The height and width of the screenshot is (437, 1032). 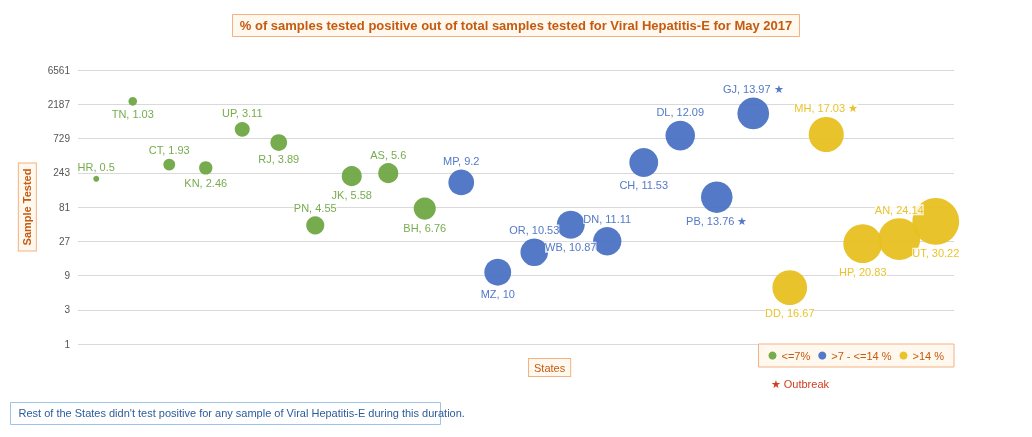 What do you see at coordinates (680, 112) in the screenshot?
I see `data-label: DL, 12.09` at bounding box center [680, 112].